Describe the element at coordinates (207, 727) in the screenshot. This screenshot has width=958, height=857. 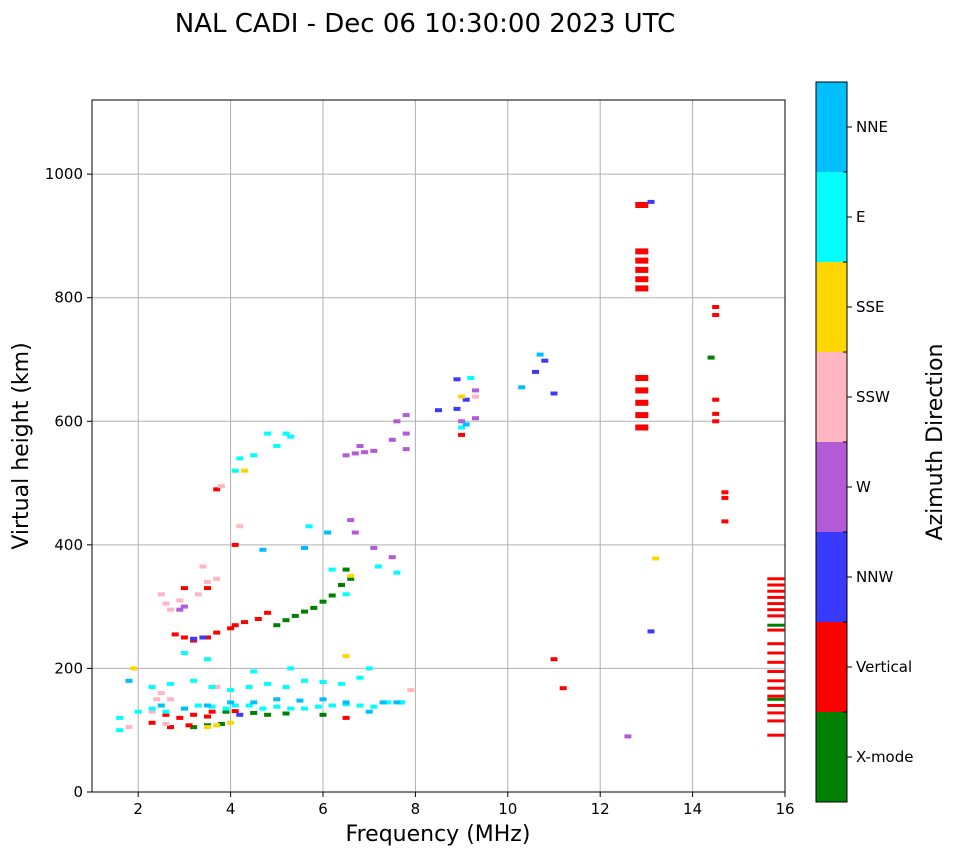
I see `data-point-sse` at that location.